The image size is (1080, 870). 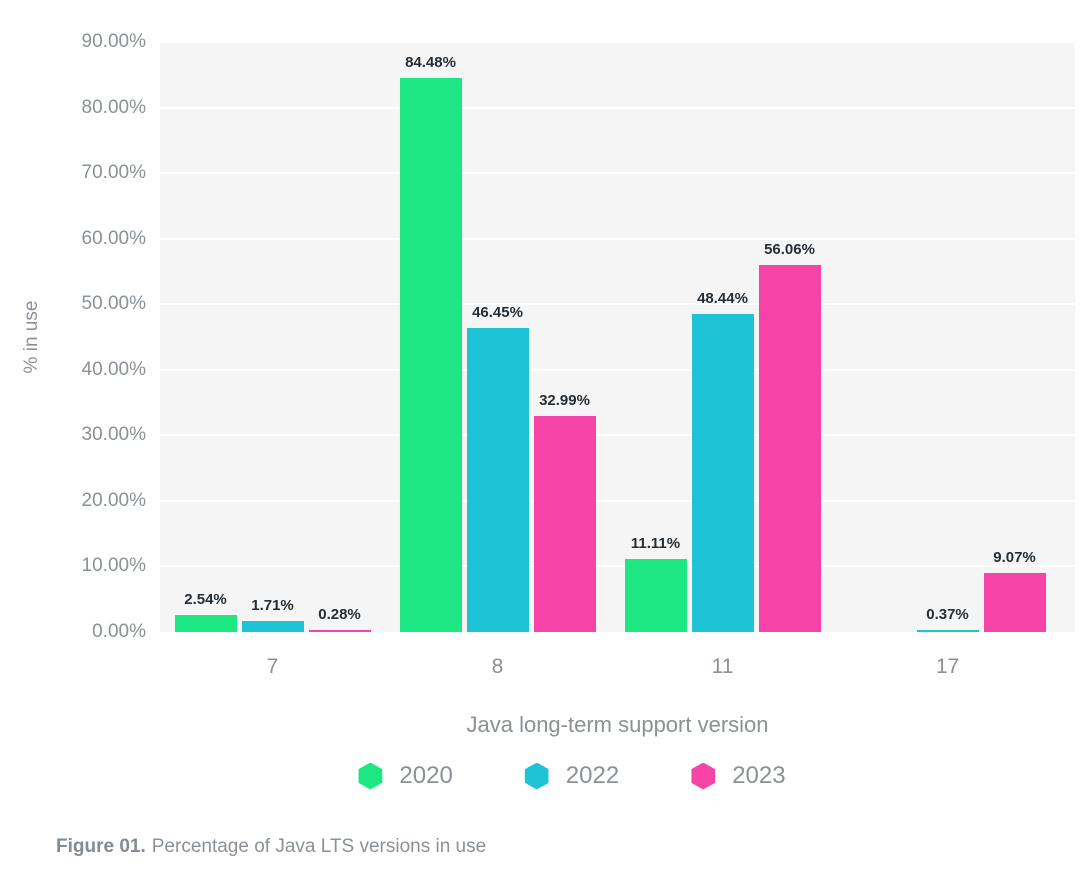 I want to click on bar-value-label: 11.11%, so click(x=655, y=544).